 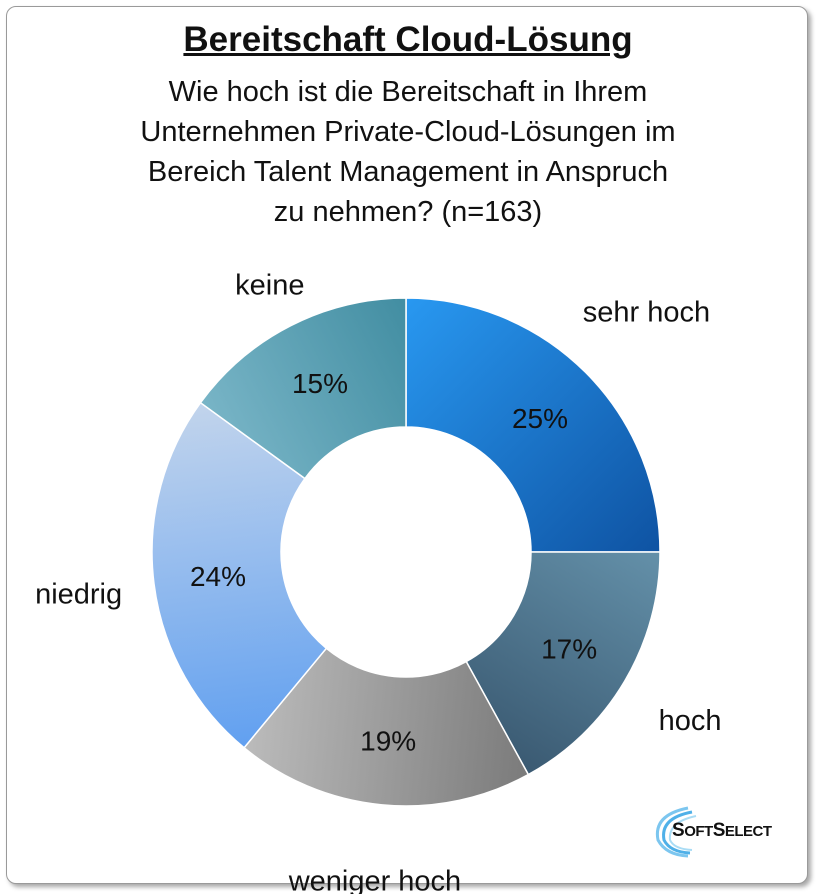 I want to click on data-label: 19%, so click(x=388, y=741).